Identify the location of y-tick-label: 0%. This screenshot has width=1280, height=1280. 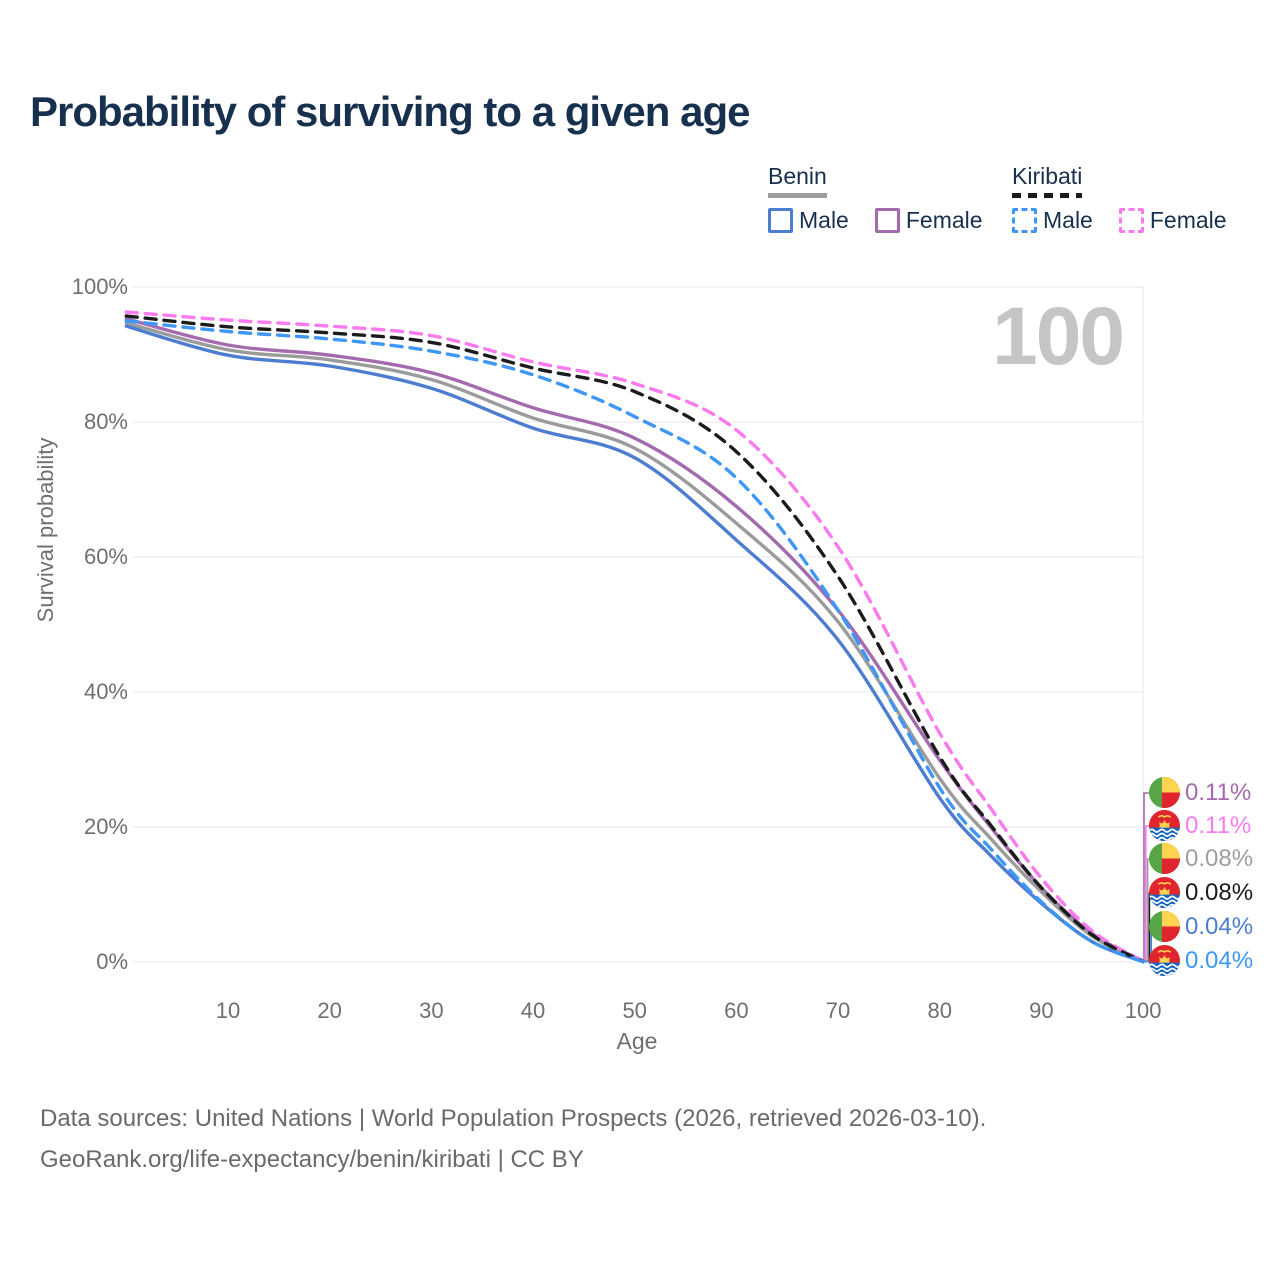
(112, 961).